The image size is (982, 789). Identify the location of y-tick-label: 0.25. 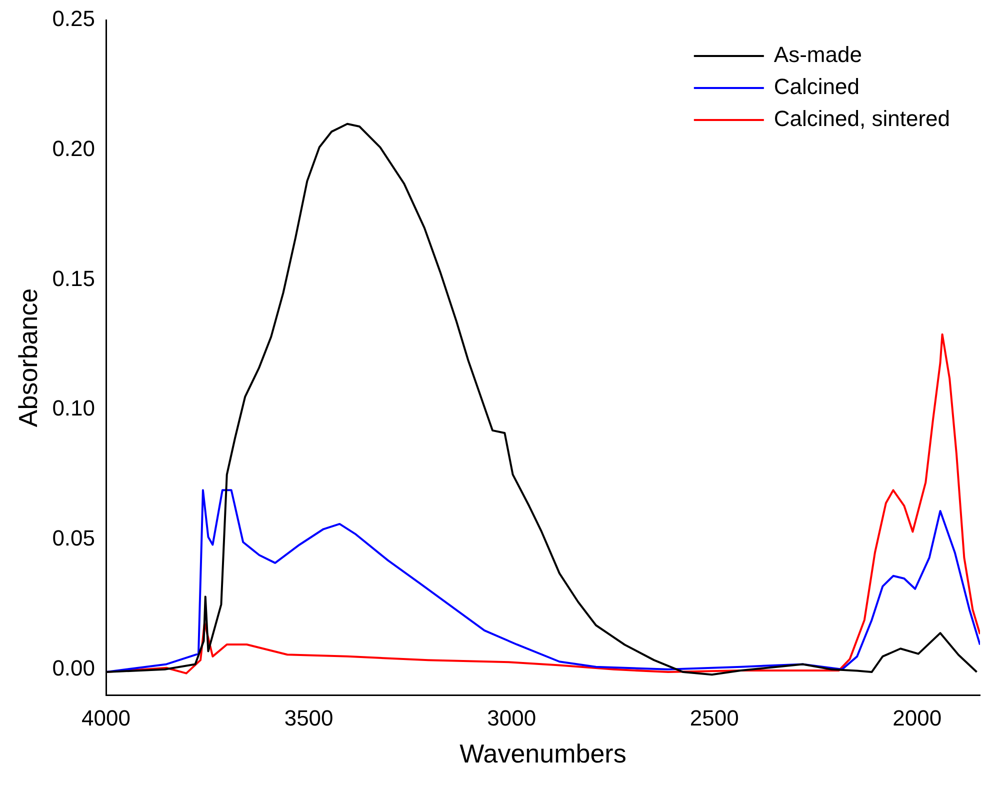
(74, 19).